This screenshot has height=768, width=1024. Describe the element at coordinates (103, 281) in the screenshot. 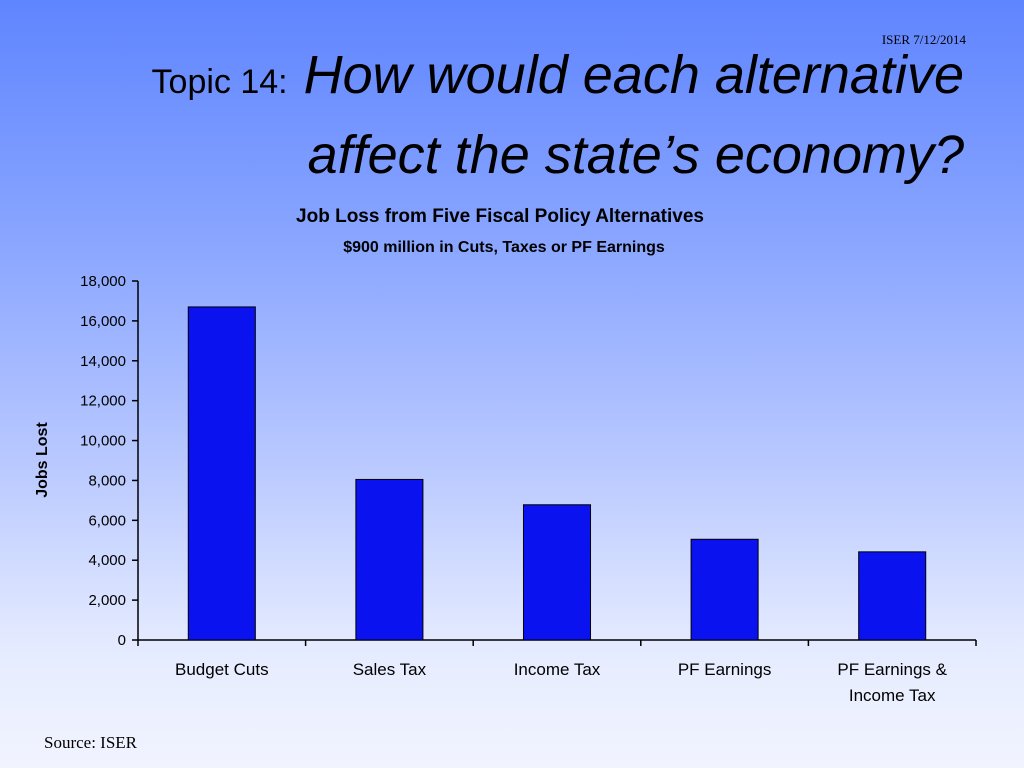

I see `y-tick-label: 18,000` at that location.